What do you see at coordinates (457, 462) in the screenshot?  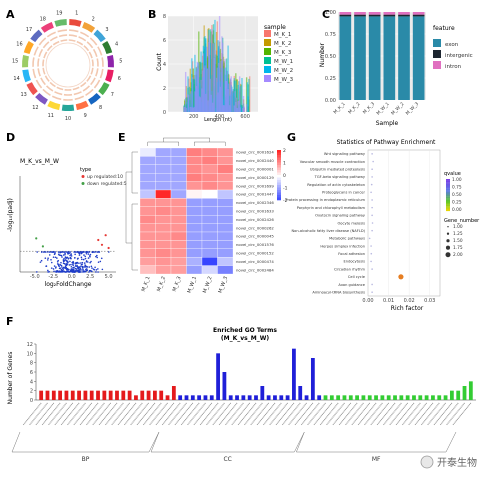 I see `watermark-text: 开泰生物` at bounding box center [457, 462].